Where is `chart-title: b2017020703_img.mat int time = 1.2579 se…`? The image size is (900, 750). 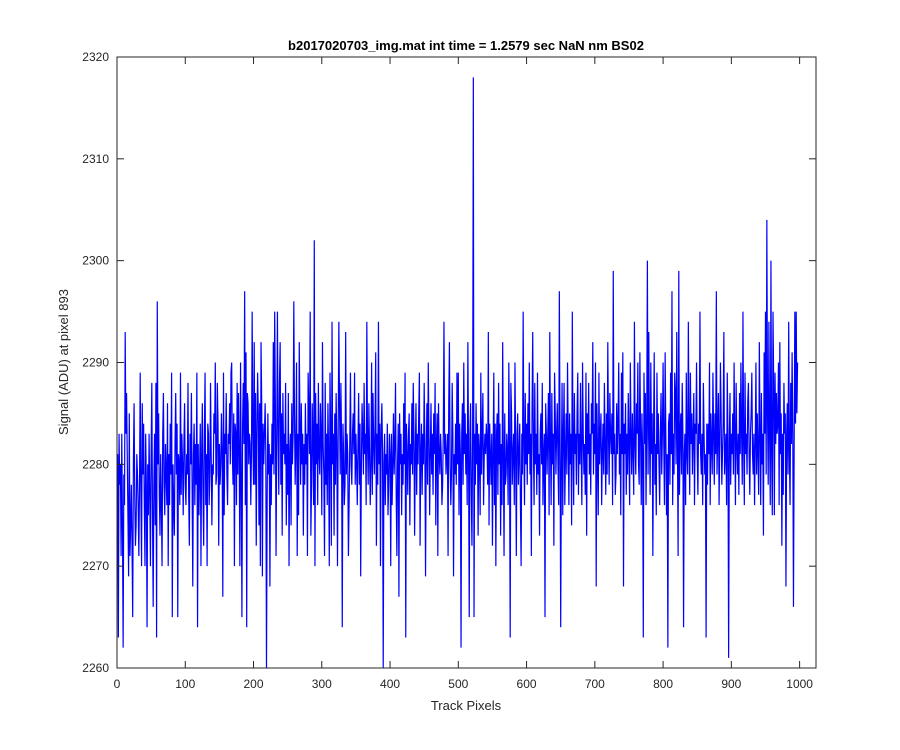
chart-title: b2017020703_img.mat int time = 1.2579 se… is located at coordinates (466, 45).